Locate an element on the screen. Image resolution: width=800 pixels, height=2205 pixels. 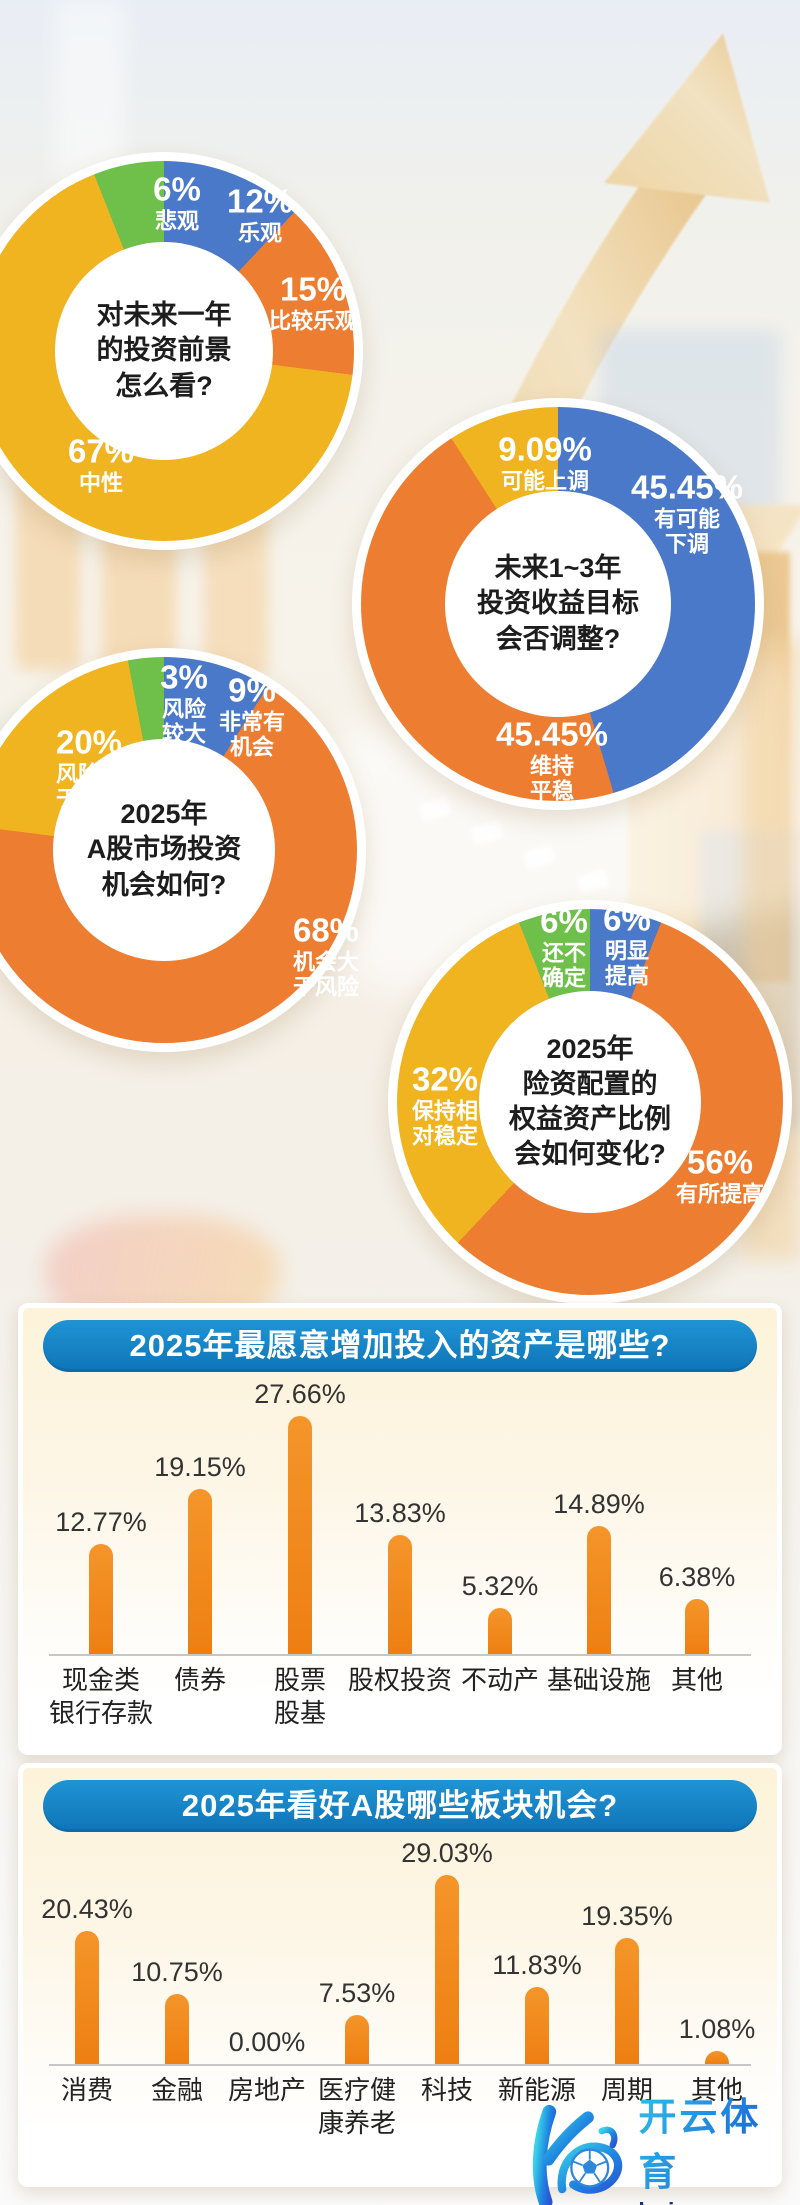
panel-title-sectors: 2025年看好A股哪些板块机会? is located at coordinates (400, 1806).